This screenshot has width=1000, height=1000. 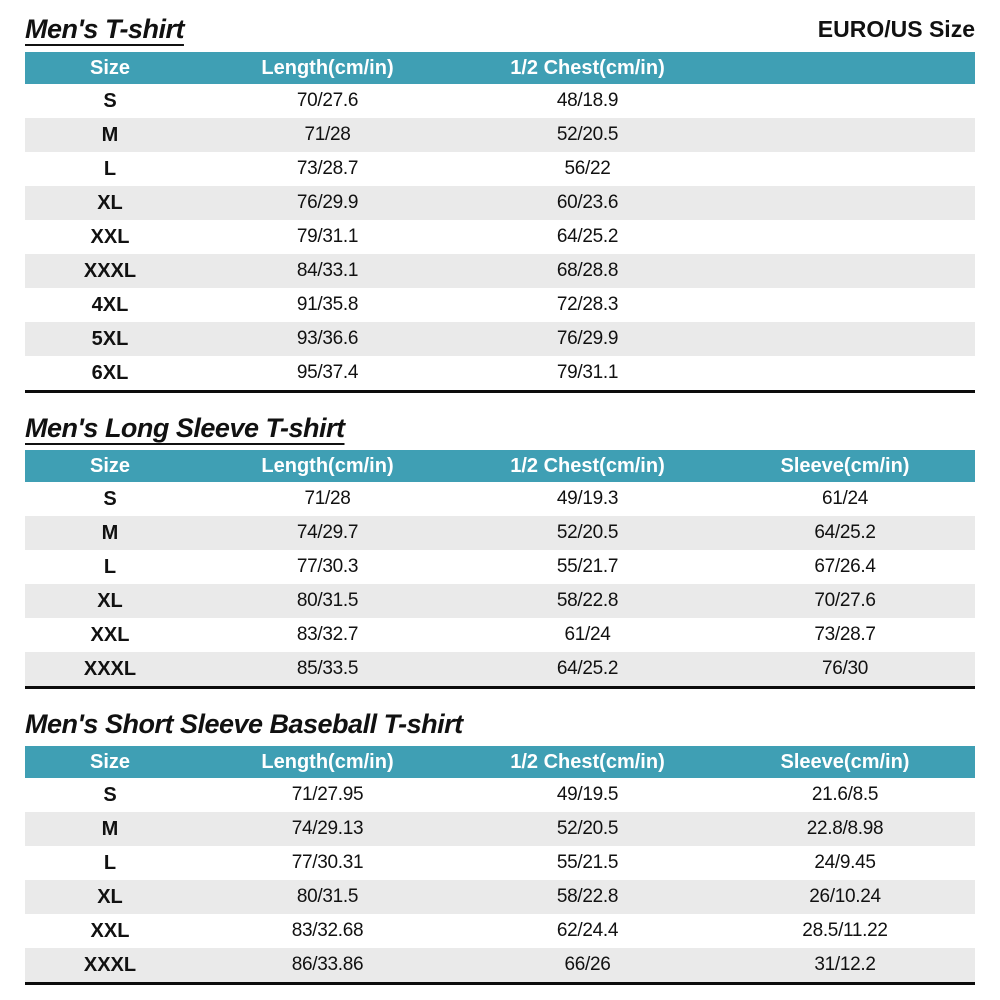 What do you see at coordinates (500, 795) in the screenshot?
I see `table-row: S 71/27.95 49/19.5 21.6/8.5` at bounding box center [500, 795].